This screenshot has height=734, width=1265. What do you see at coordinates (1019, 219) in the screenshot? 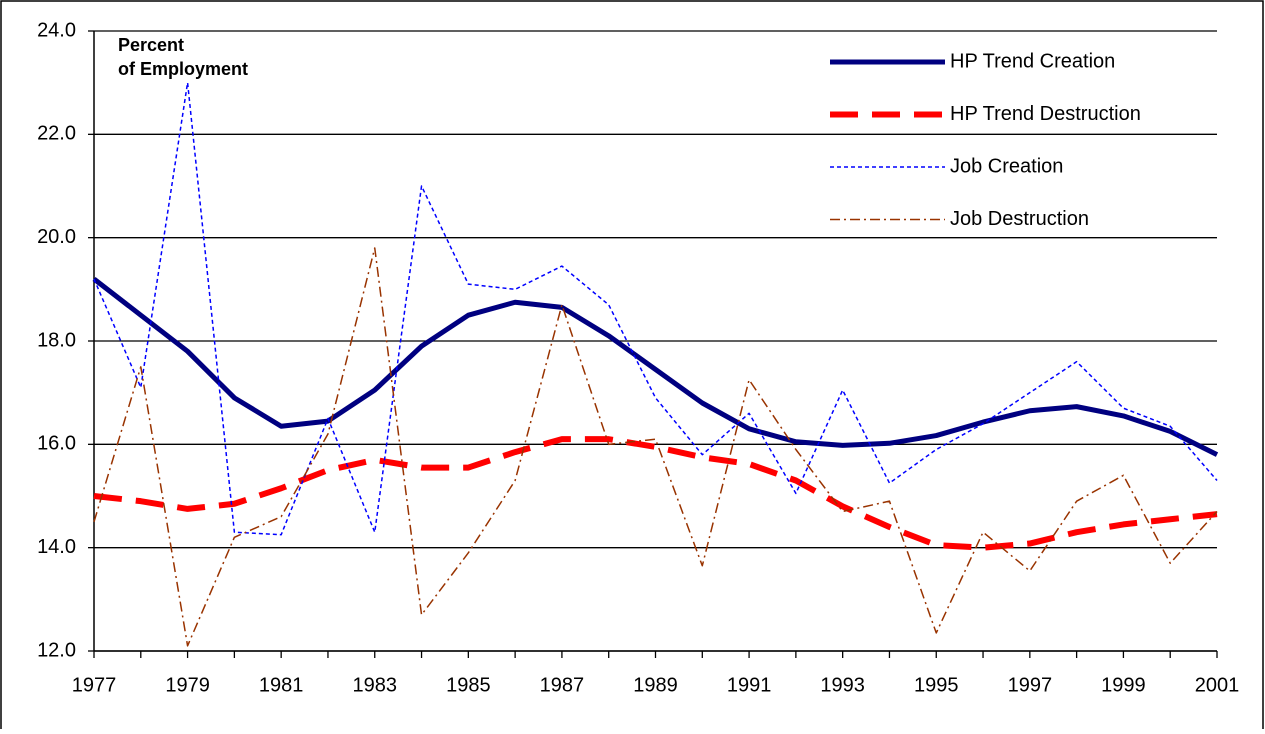
I see `legend-label: Job Destruction` at bounding box center [1019, 219].